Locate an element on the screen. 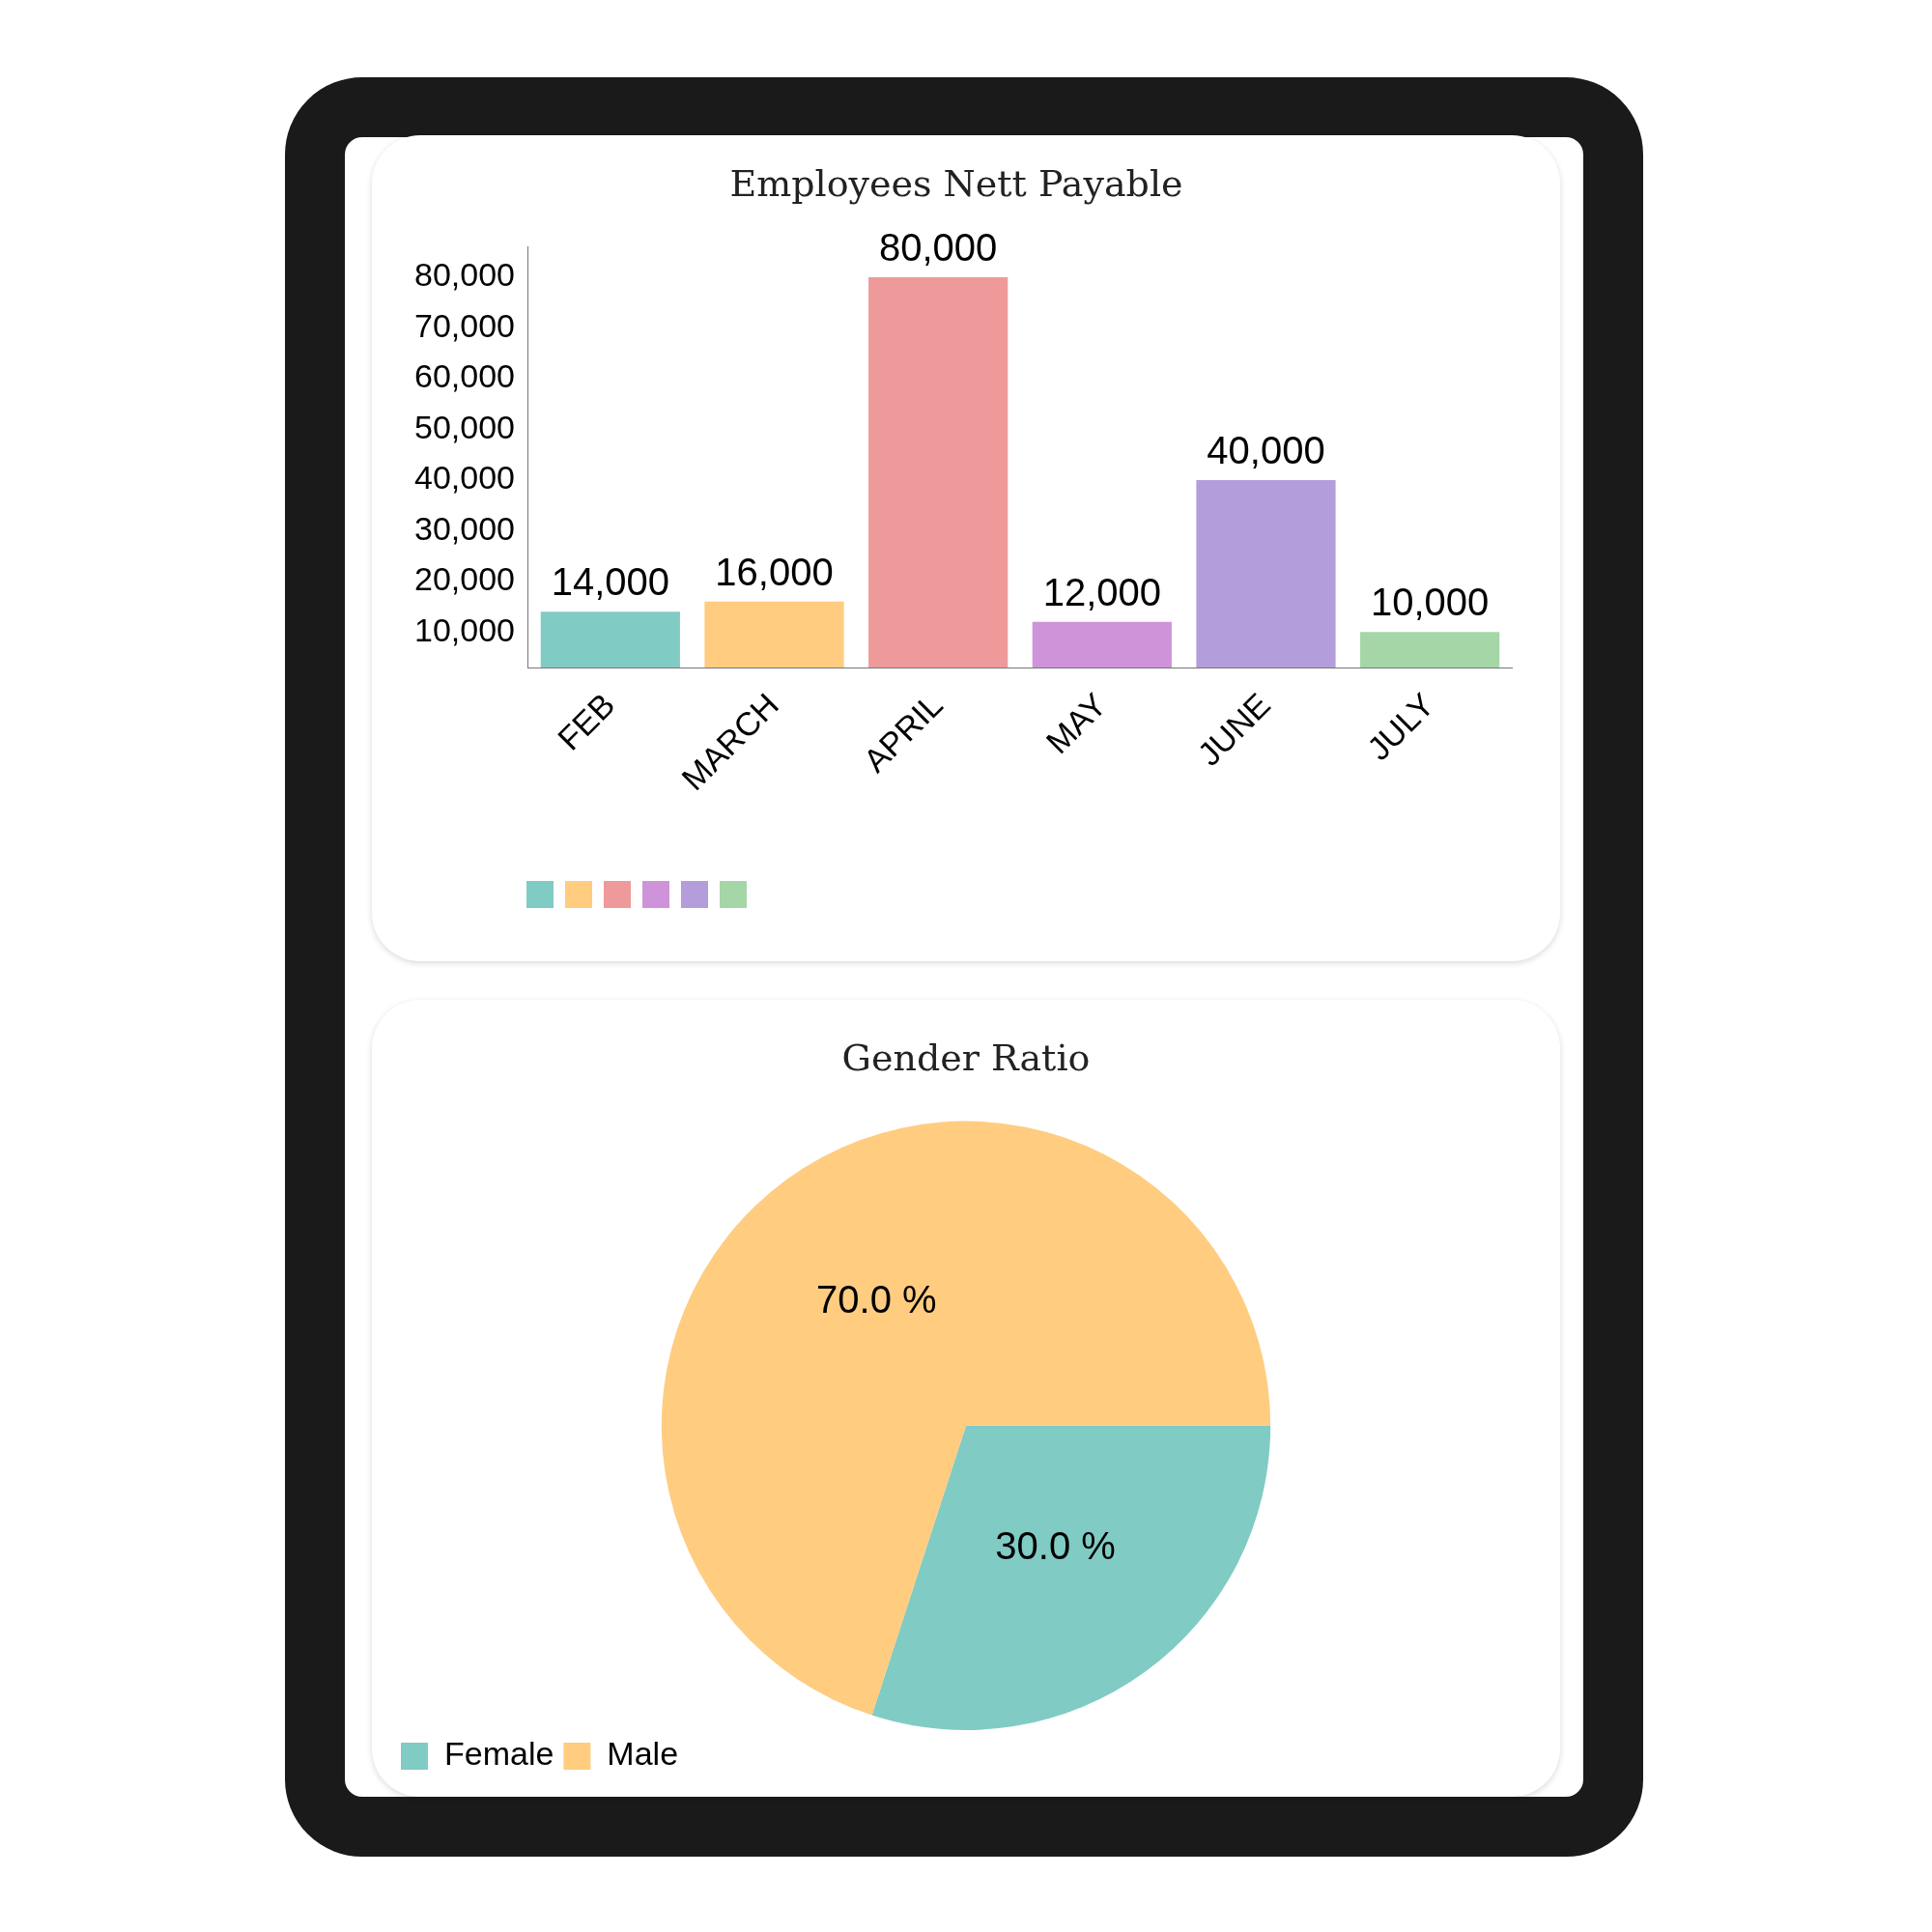  y-tick-label: 60,000 is located at coordinates (464, 376).